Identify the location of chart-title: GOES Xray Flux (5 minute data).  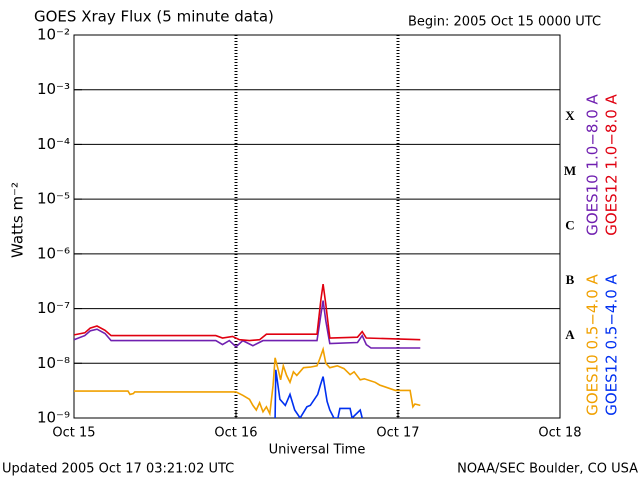
(154, 17).